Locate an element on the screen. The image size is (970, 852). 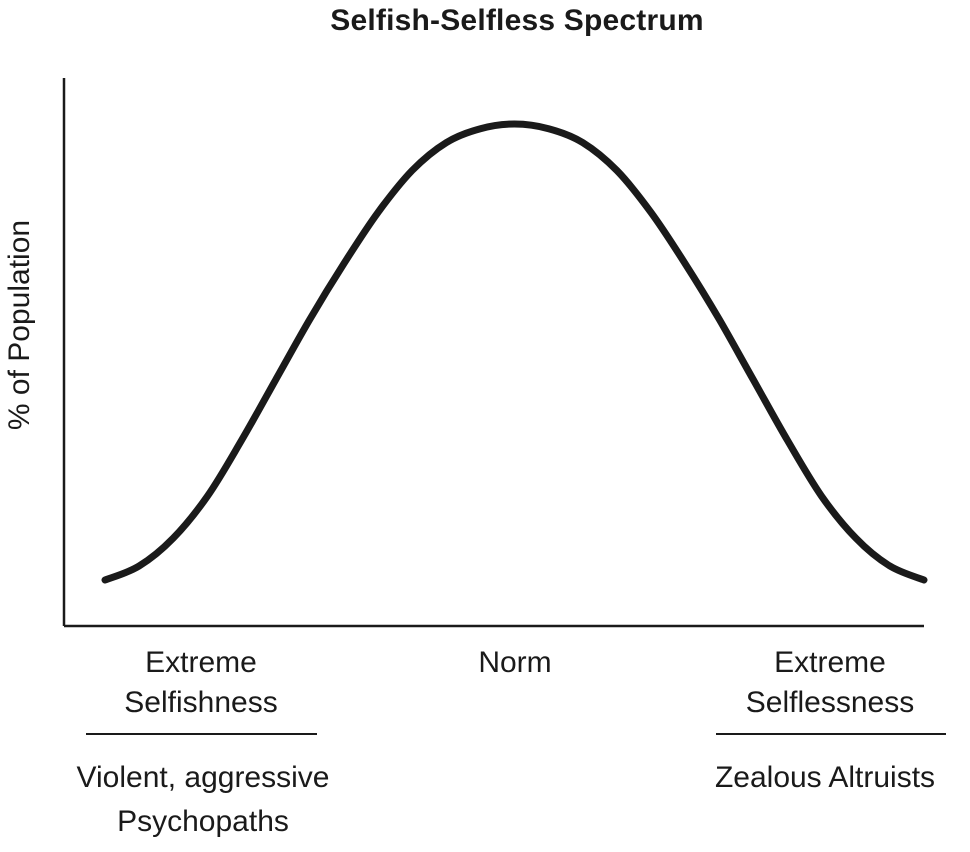
category-label-extreme-selflessness: Extreme Selflessness is located at coordinates (830, 683).